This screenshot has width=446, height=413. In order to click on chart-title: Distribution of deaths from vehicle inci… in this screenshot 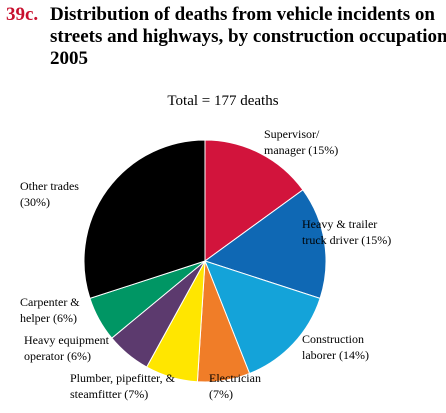, I will do `click(248, 37)`.